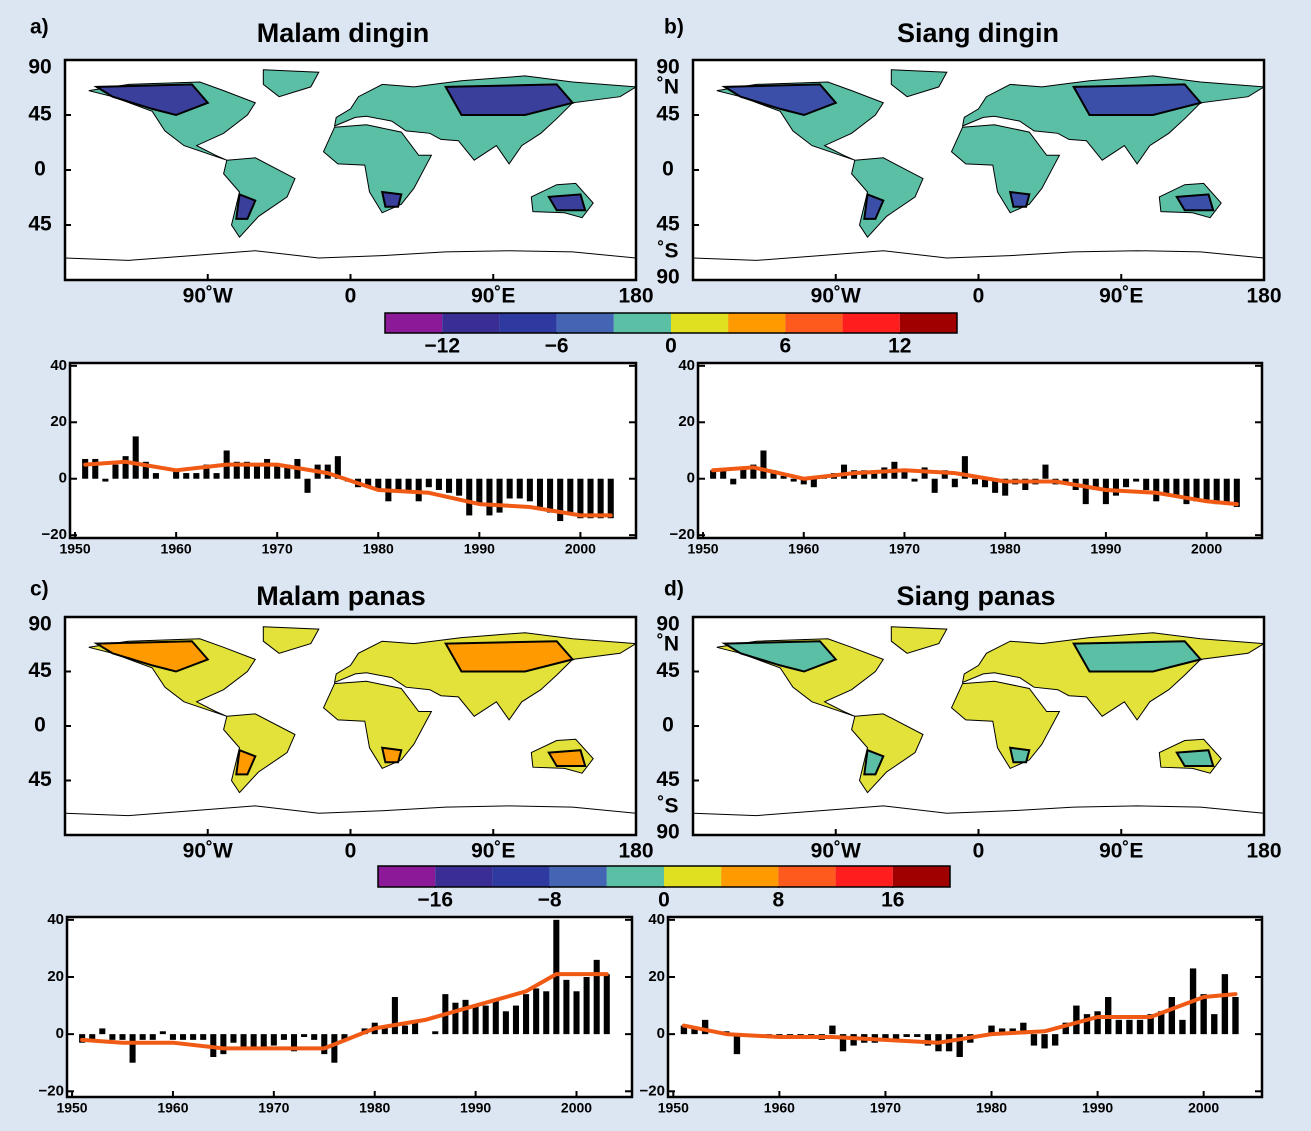 The image size is (1311, 1131). What do you see at coordinates (885, 1108) in the screenshot?
I see `x-tick-label: 1970` at bounding box center [885, 1108].